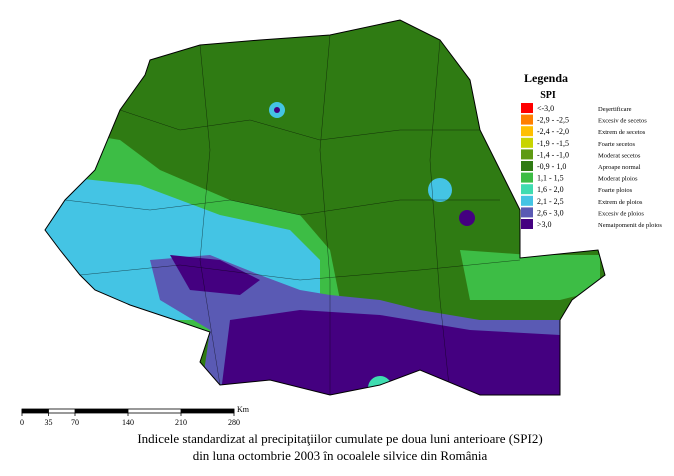 This screenshot has width=674, height=476. Describe the element at coordinates (550, 189) in the screenshot. I see `legend-range: 1,6 - 2,0` at that location.